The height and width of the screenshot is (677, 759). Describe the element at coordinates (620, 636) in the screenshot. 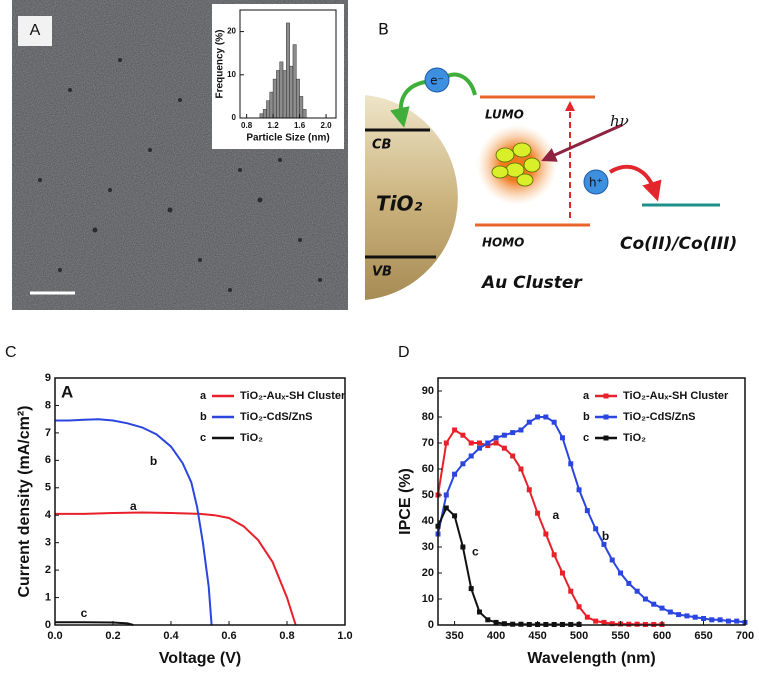

I see `x-tick-label: 550` at that location.